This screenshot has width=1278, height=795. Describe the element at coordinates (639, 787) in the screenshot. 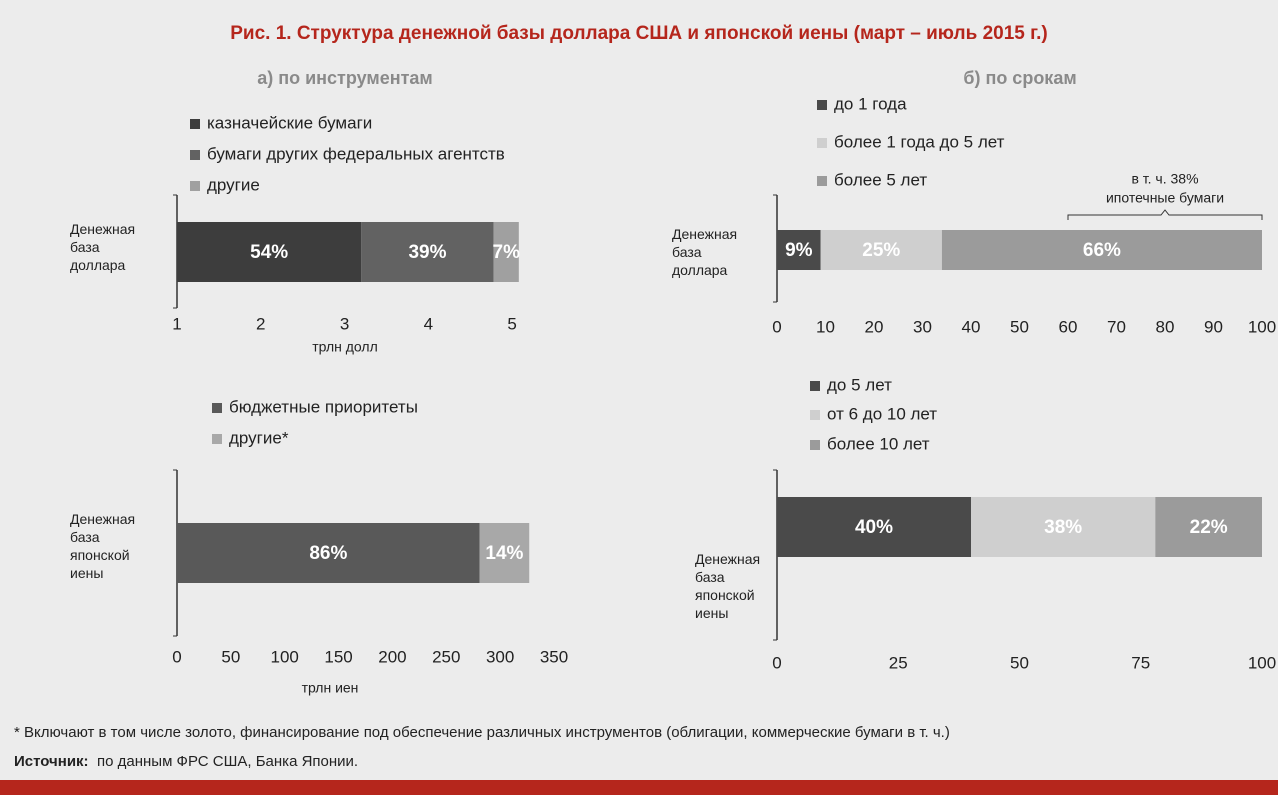

I see `footer-band` at that location.